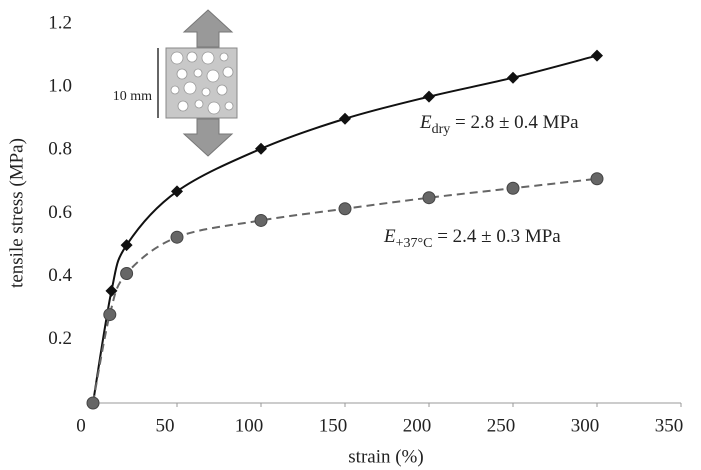  I want to click on y-tick-label: 0.6, so click(60, 212).